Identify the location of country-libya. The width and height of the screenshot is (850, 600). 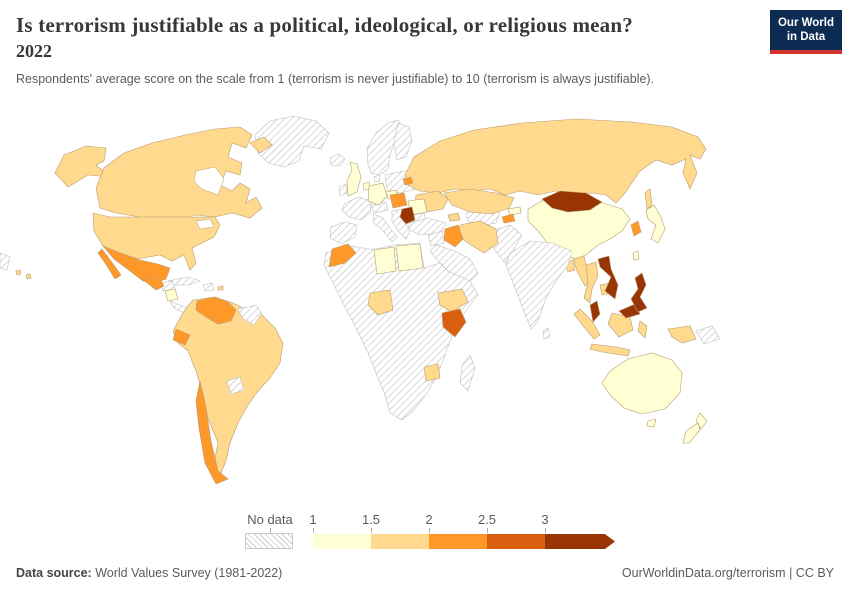
(385, 260).